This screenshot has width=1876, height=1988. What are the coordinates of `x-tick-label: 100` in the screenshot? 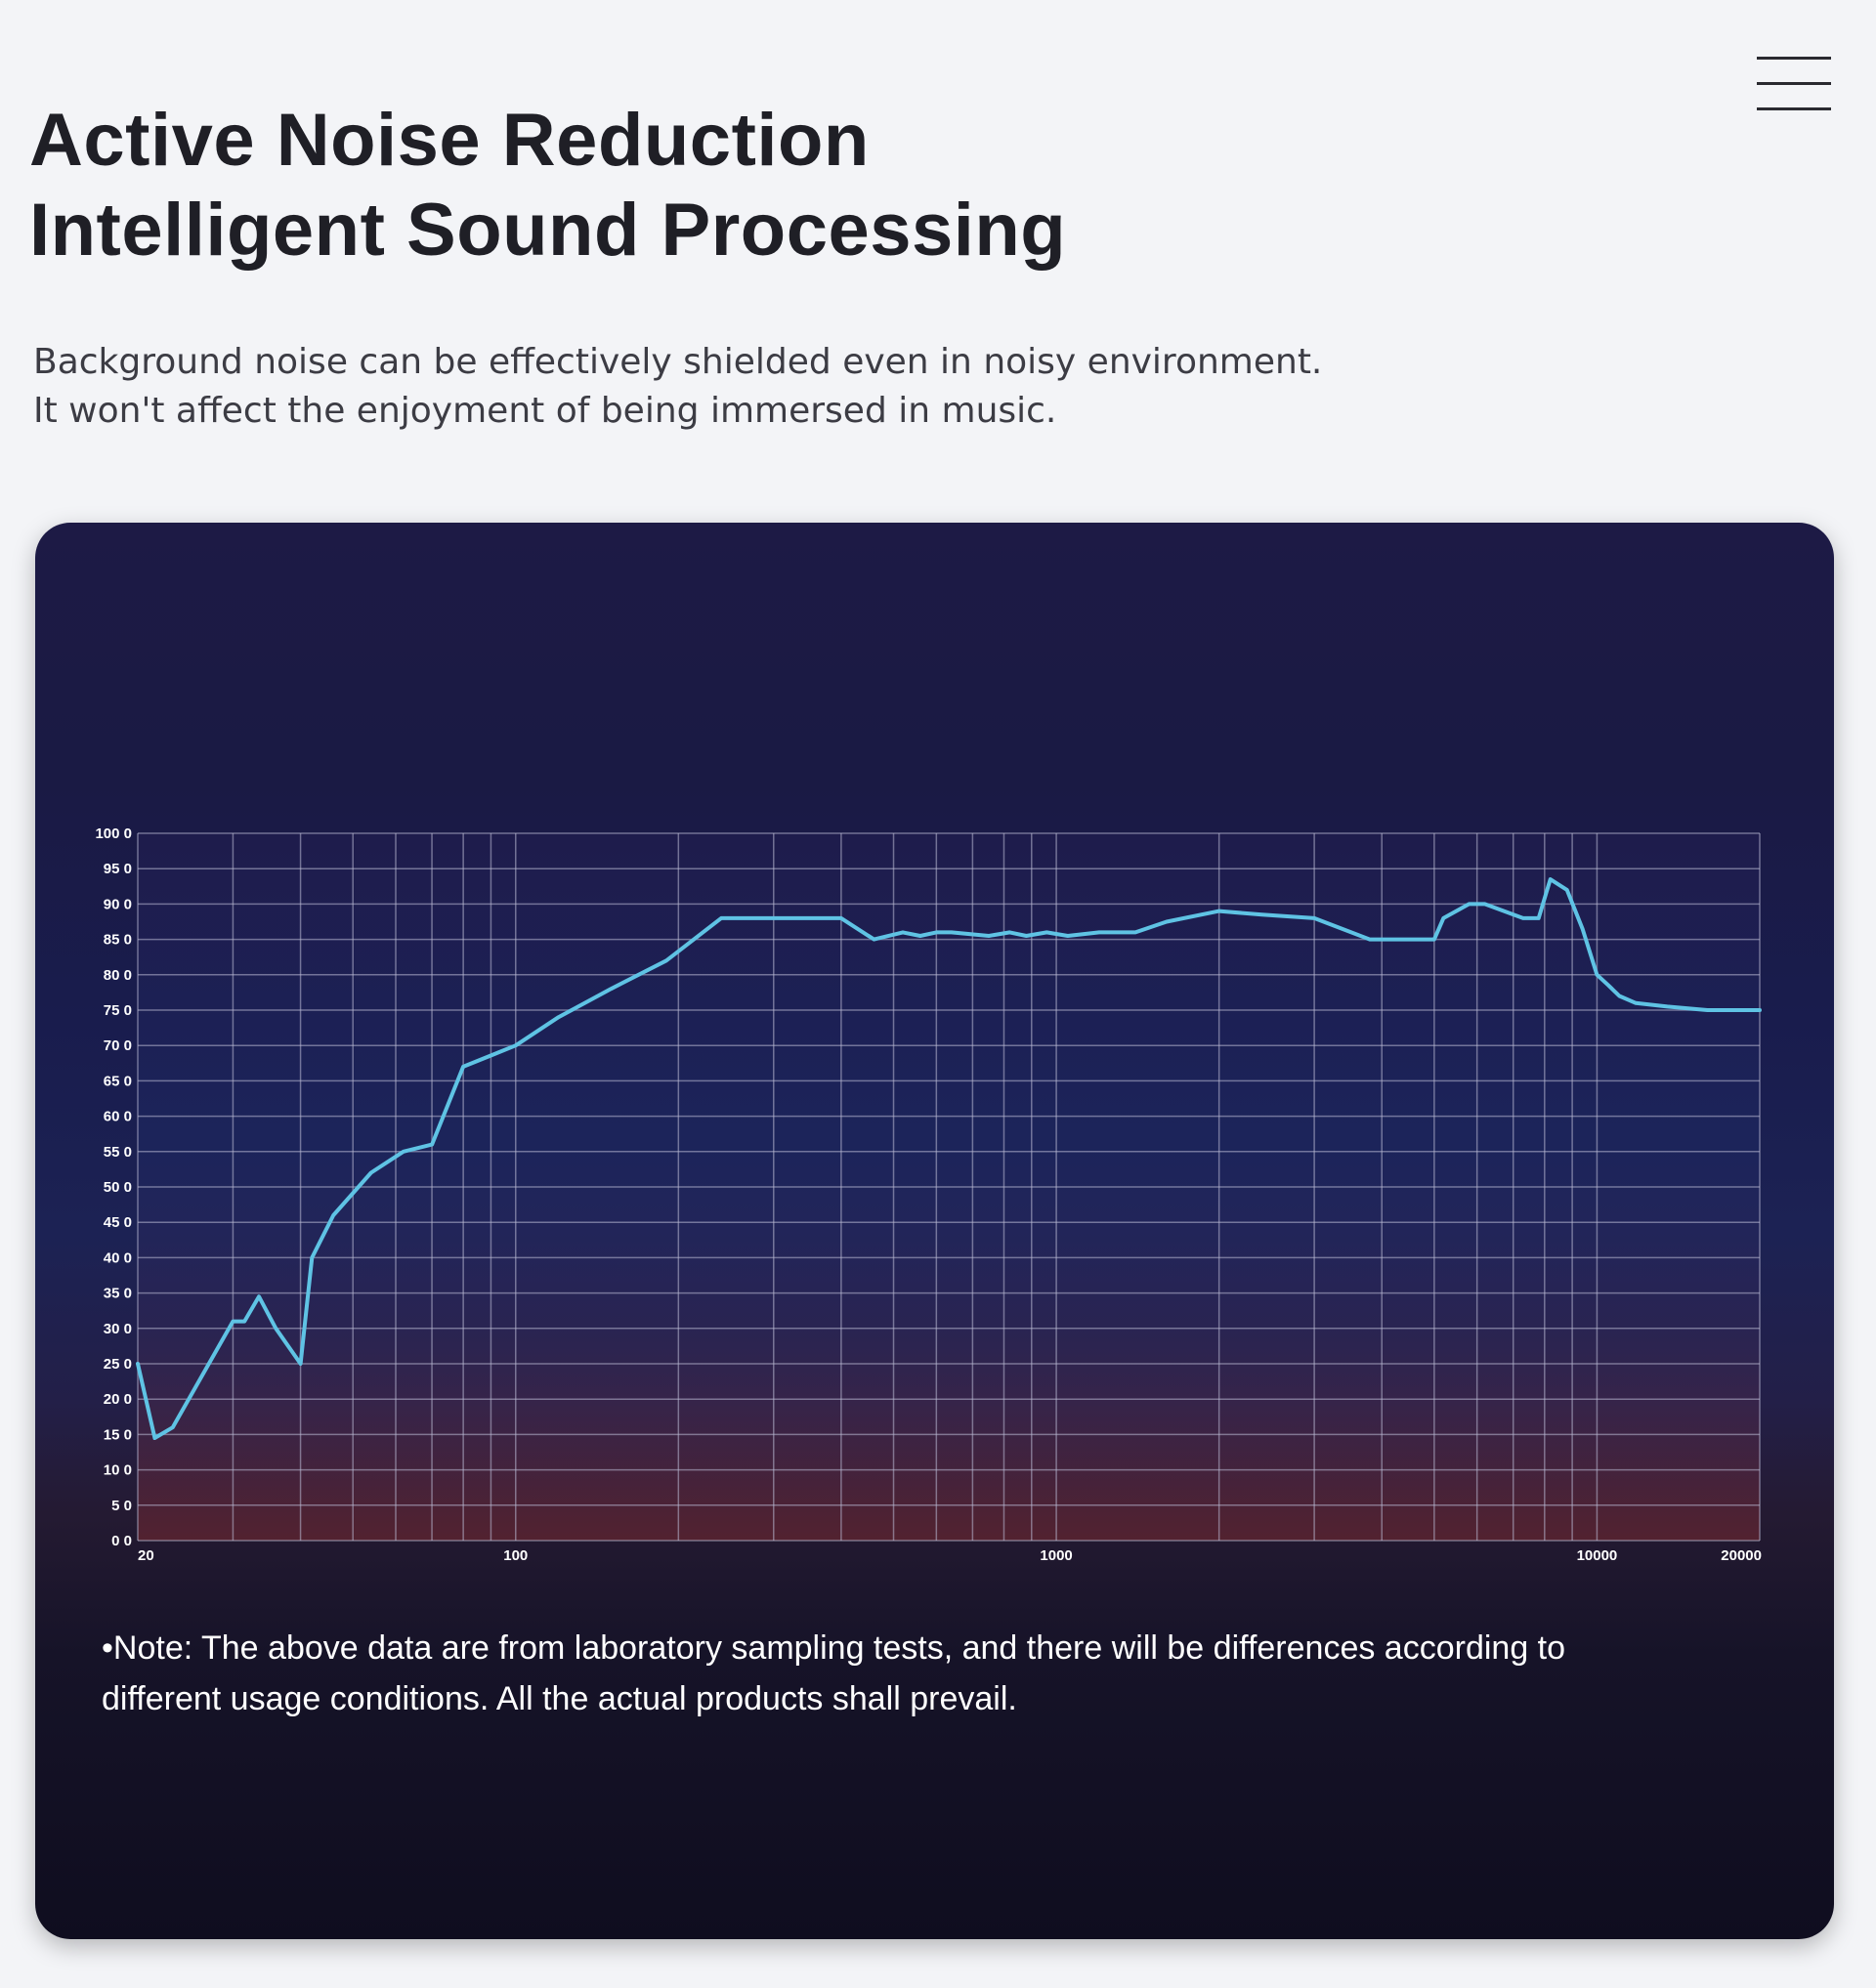 It's located at (515, 1555).